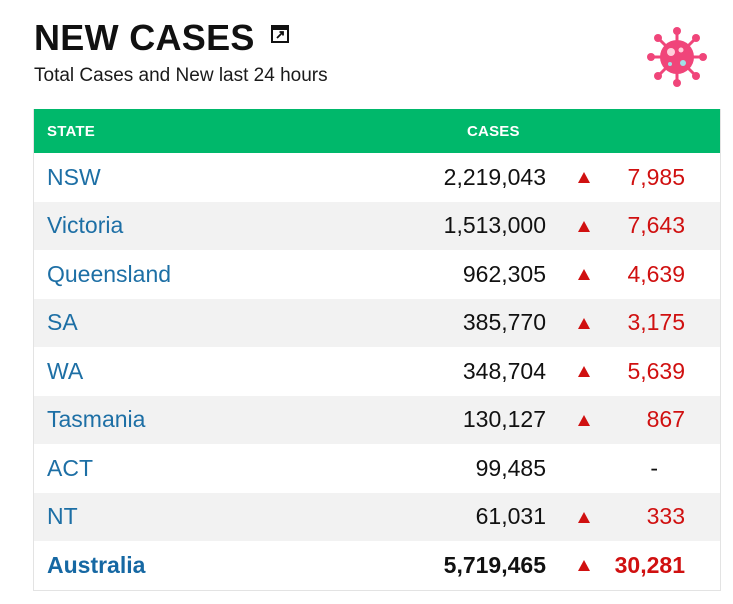 The height and width of the screenshot is (604, 733). Describe the element at coordinates (181, 75) in the screenshot. I see `subtitle: Total Cases and New last 24 hours` at that location.